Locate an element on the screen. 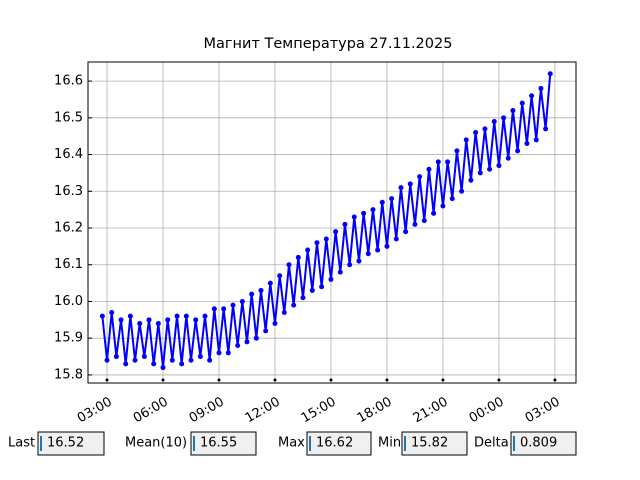 The image size is (640, 480). stat-box: 16.62 is located at coordinates (339, 443).